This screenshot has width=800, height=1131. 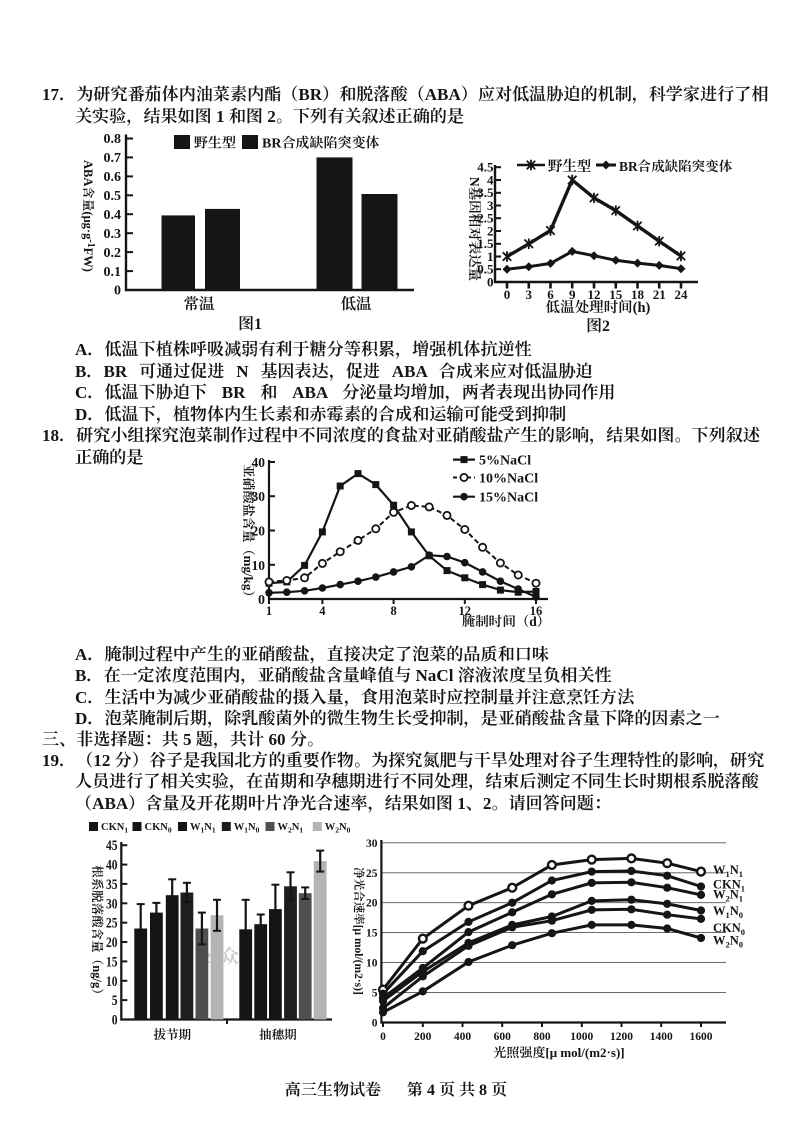 I want to click on svg-text: 1000, so click(x=581, y=1036).